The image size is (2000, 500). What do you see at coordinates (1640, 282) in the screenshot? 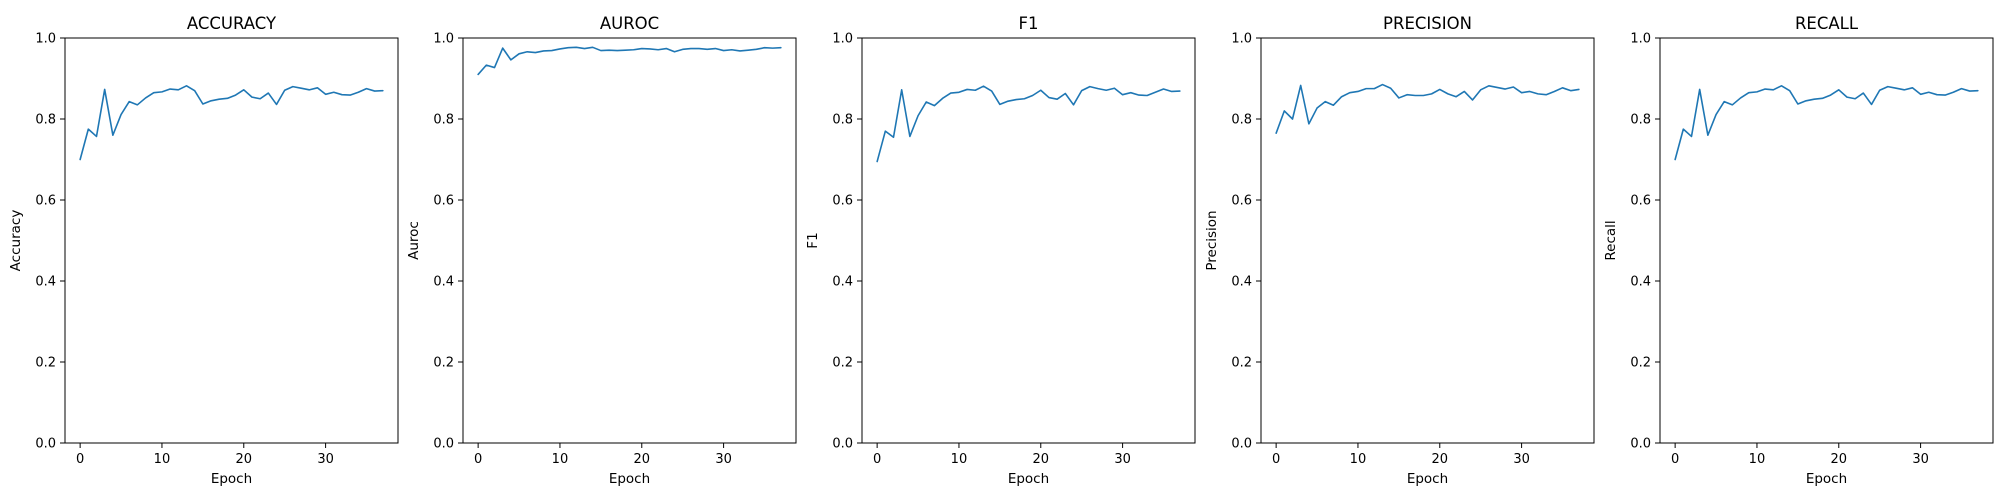
I see `recall-y-tick-label: 0.4` at bounding box center [1640, 282].